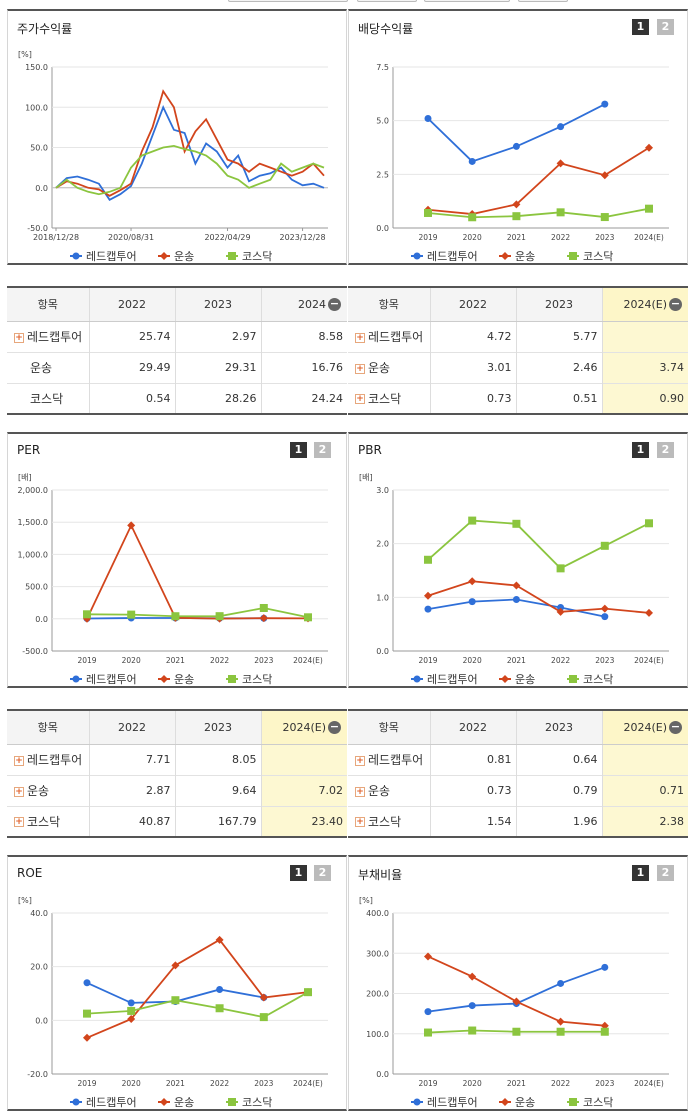 The width and height of the screenshot is (691, 1117). Describe the element at coordinates (132, 821) in the screenshot. I see `value-cell: 40.87` at that location.